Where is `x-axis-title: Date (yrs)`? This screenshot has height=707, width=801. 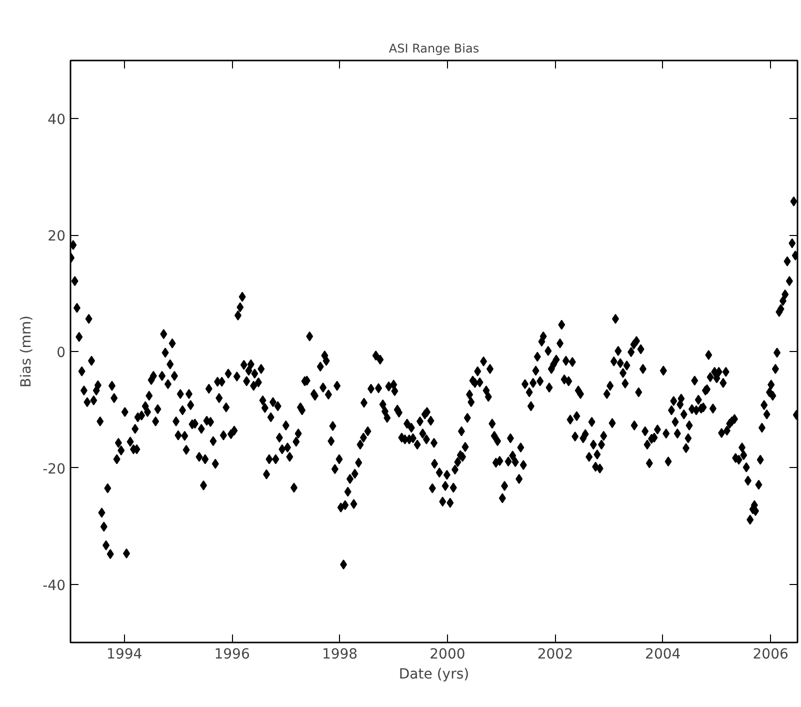 x-axis-title: Date (yrs) is located at coordinates (434, 674).